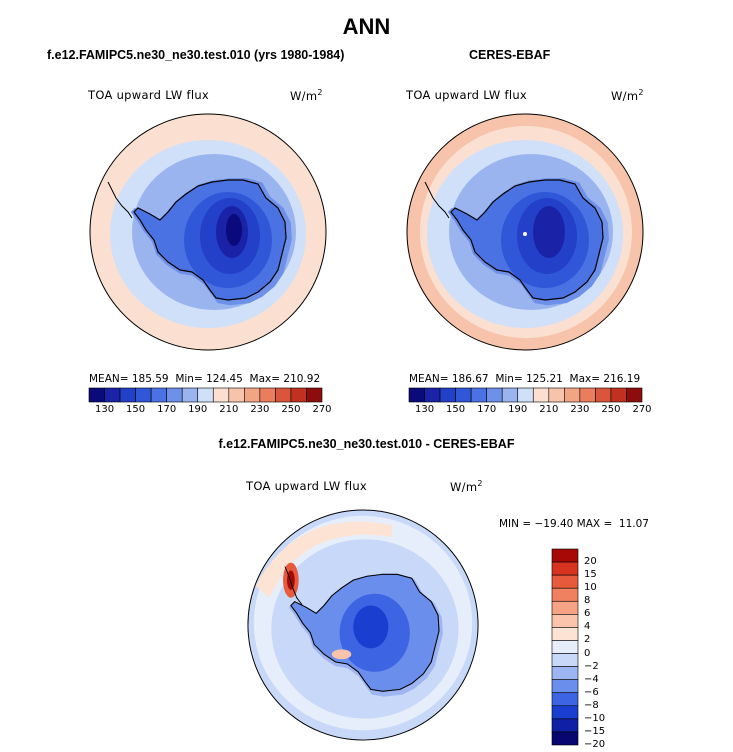  Describe the element at coordinates (591, 692) in the screenshot. I see `colorbar-tick-label: −6` at that location.